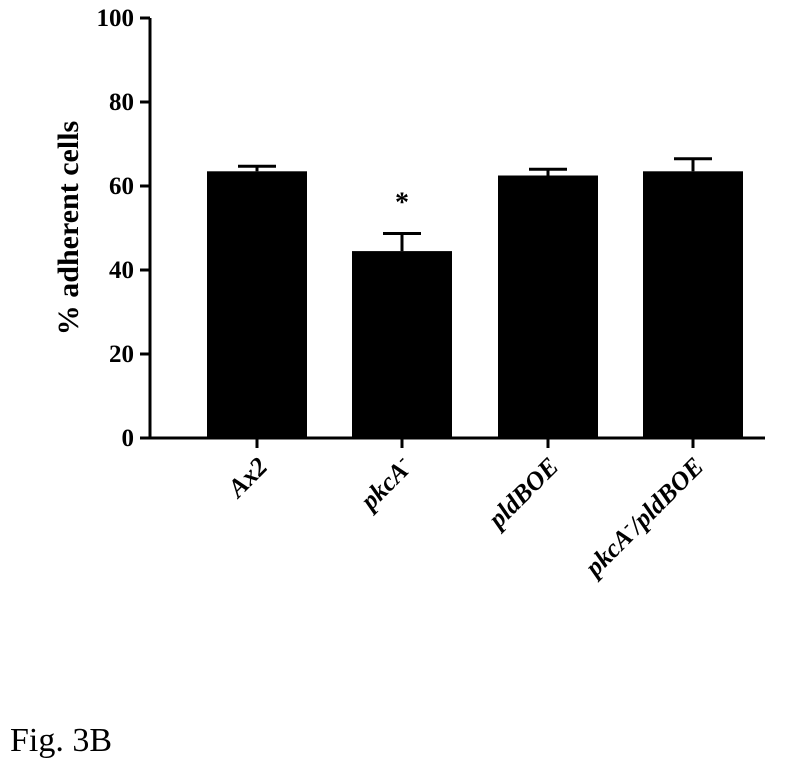  What do you see at coordinates (68, 228) in the screenshot?
I see `y-axis-label: % adherent cells` at bounding box center [68, 228].